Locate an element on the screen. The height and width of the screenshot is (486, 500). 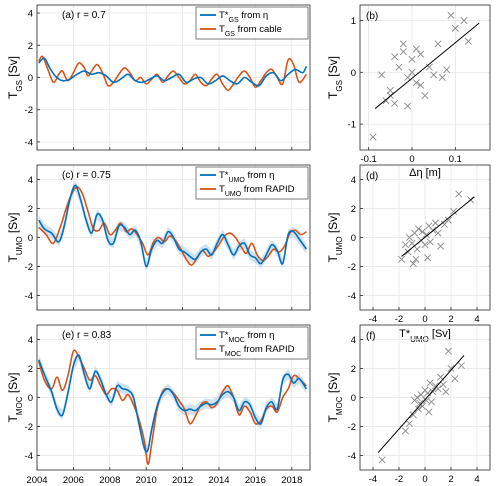
panel-annotation: (e) r = 0.83 is located at coordinates (87, 335).